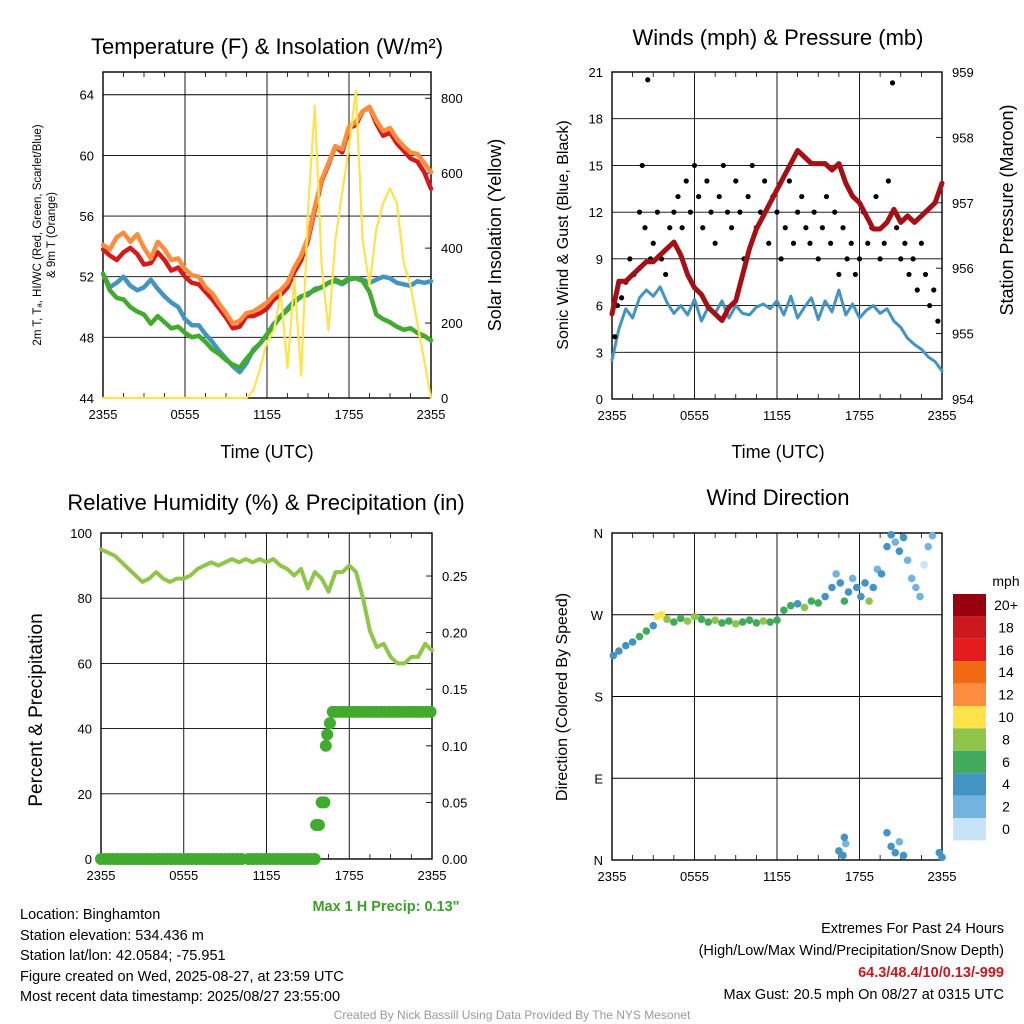  What do you see at coordinates (1006, 807) in the screenshot?
I see `colorbar-label: 2` at bounding box center [1006, 807].